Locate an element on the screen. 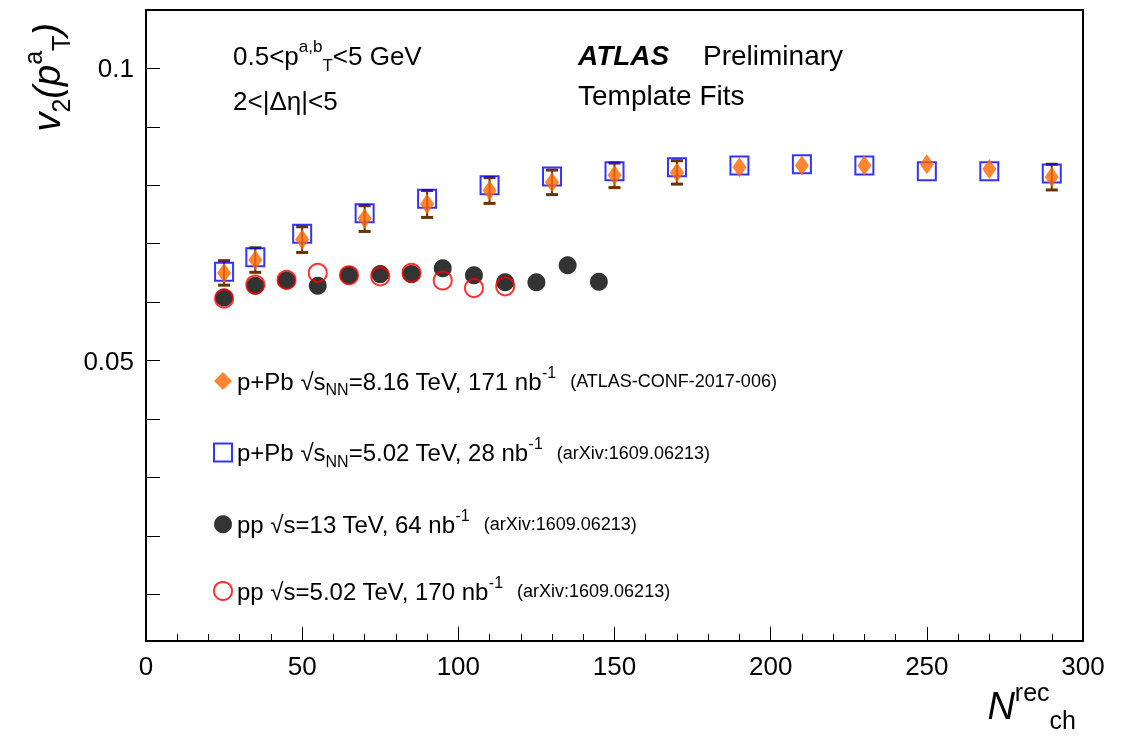 The image size is (1124, 741). annotation: ATLAS is located at coordinates (623, 56).